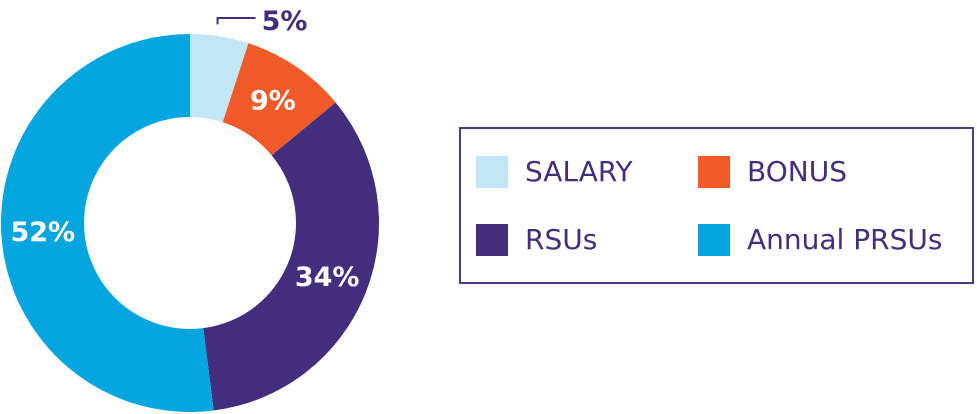 This screenshot has width=977, height=414. What do you see at coordinates (797, 171) in the screenshot?
I see `legend-label-bonus: BONUS` at bounding box center [797, 171].